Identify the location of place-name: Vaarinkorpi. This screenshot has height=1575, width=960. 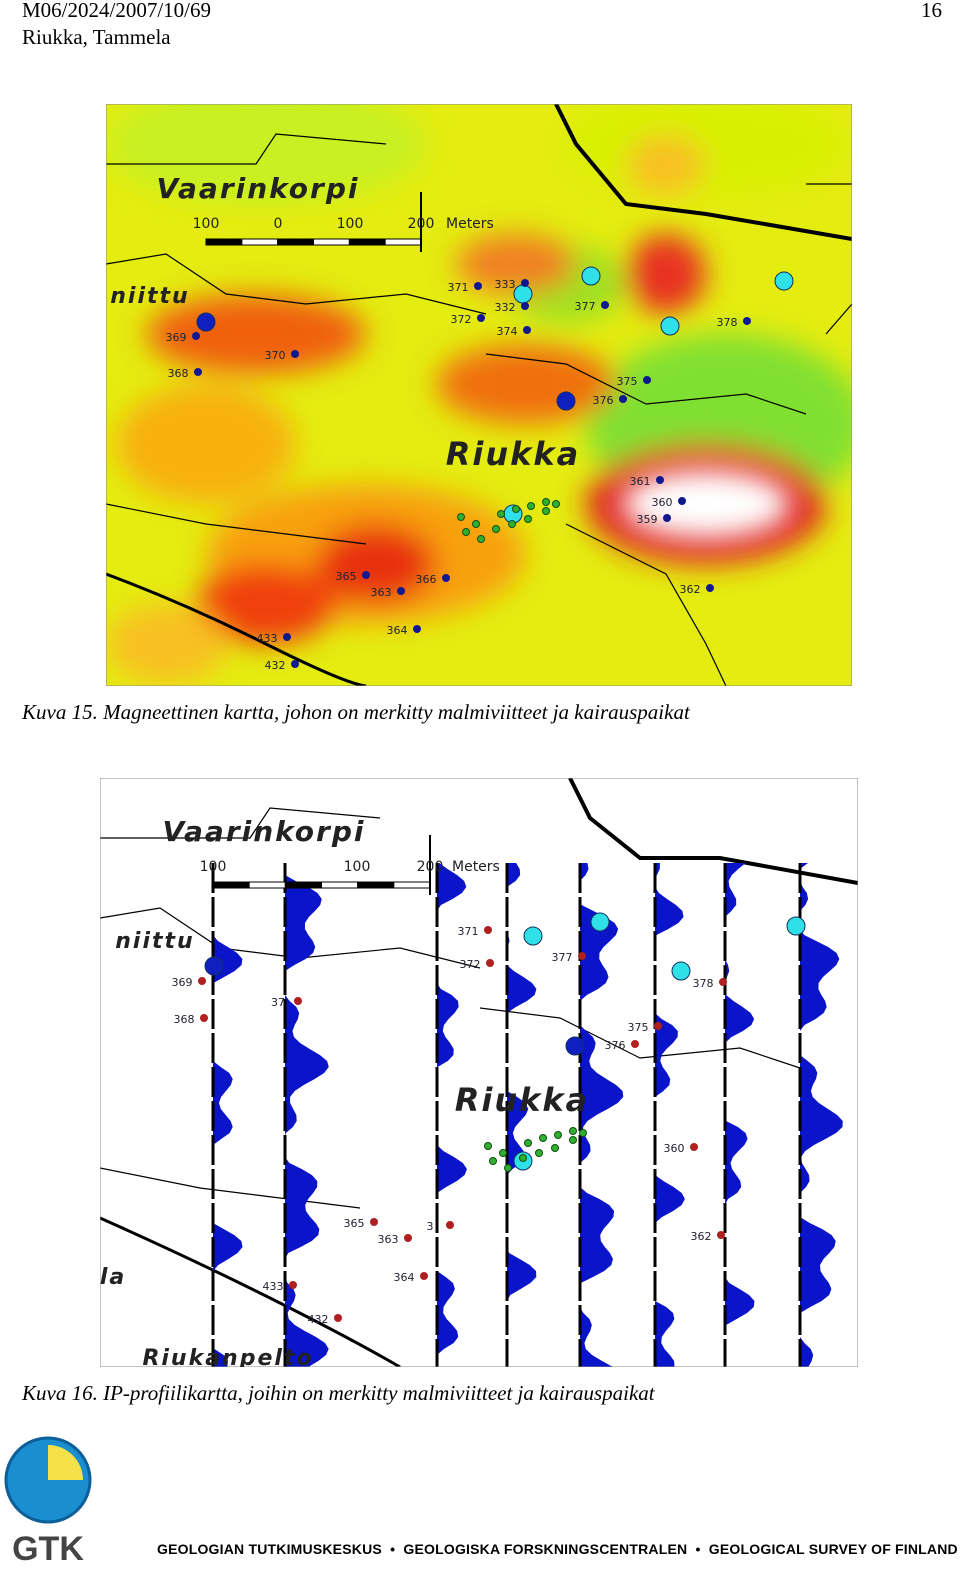
(264, 831).